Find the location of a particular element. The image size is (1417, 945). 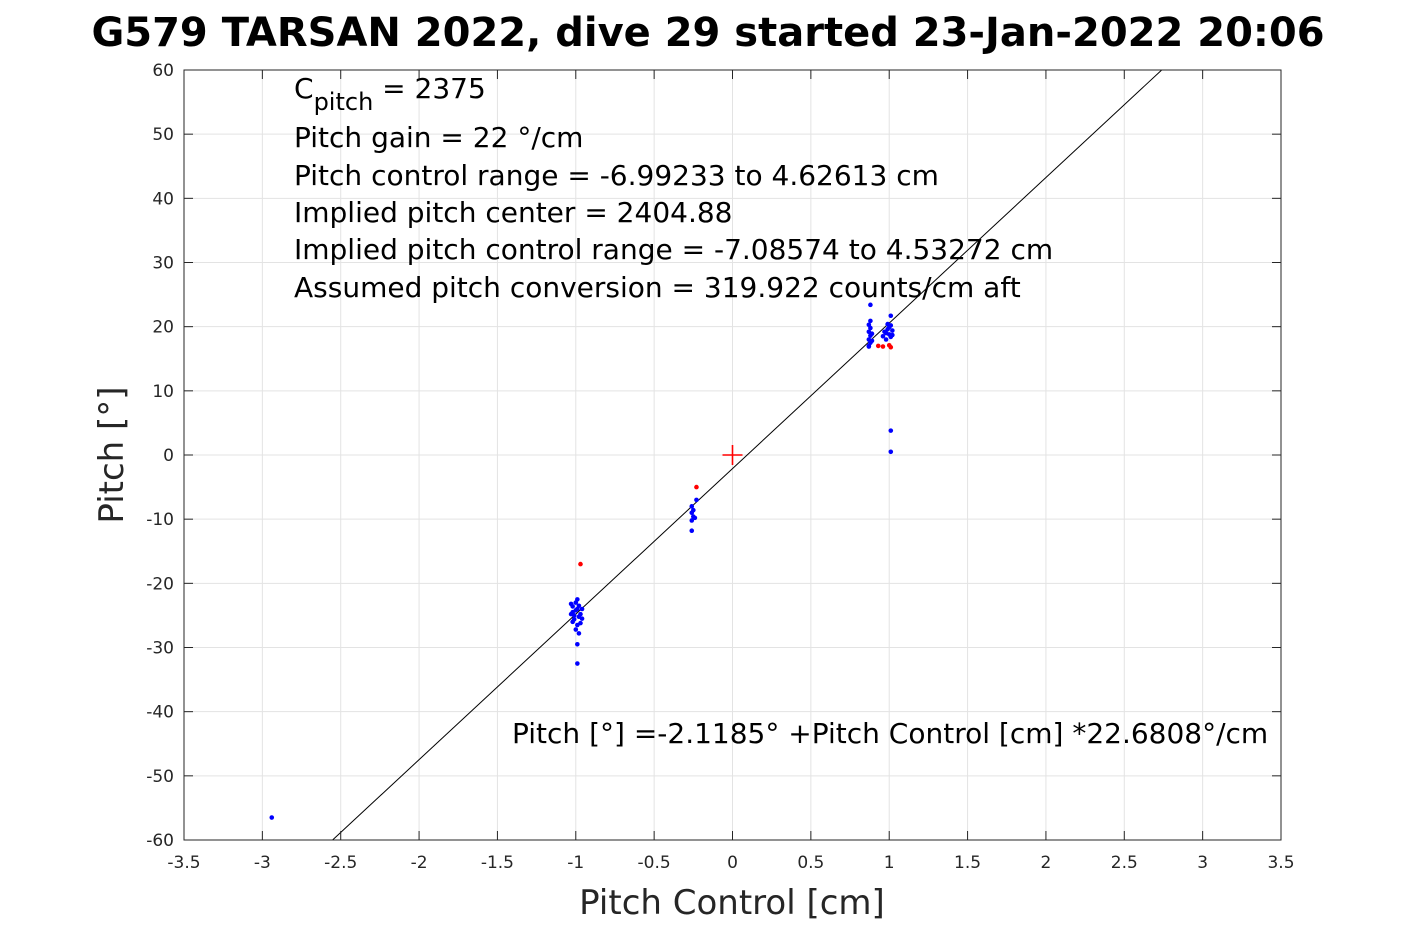

x-tick-label: -2.5 is located at coordinates (340, 863).